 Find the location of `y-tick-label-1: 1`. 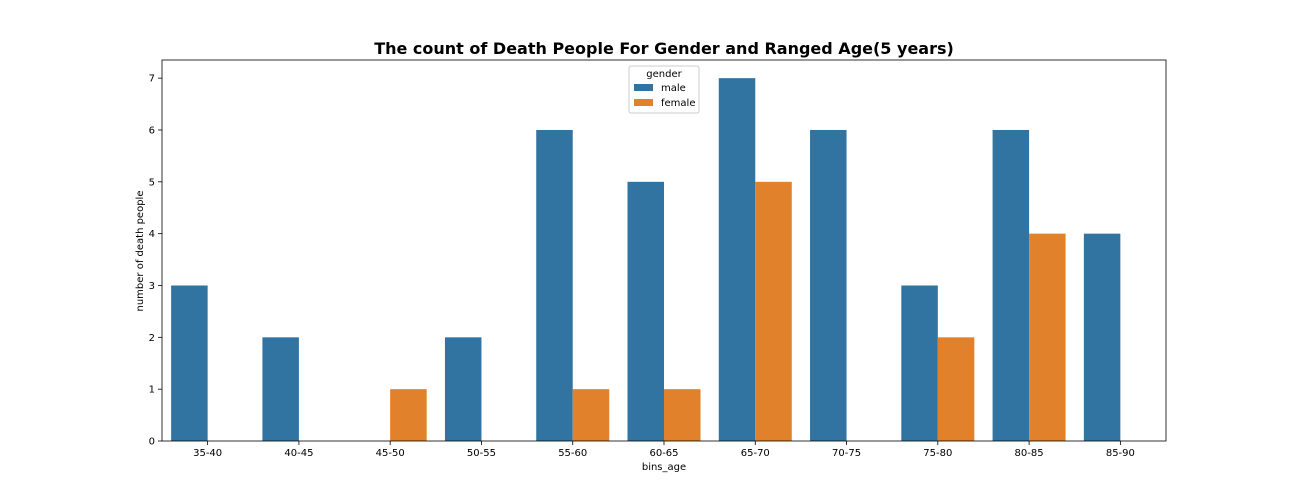

y-tick-label-1: 1 is located at coordinates (152, 390).